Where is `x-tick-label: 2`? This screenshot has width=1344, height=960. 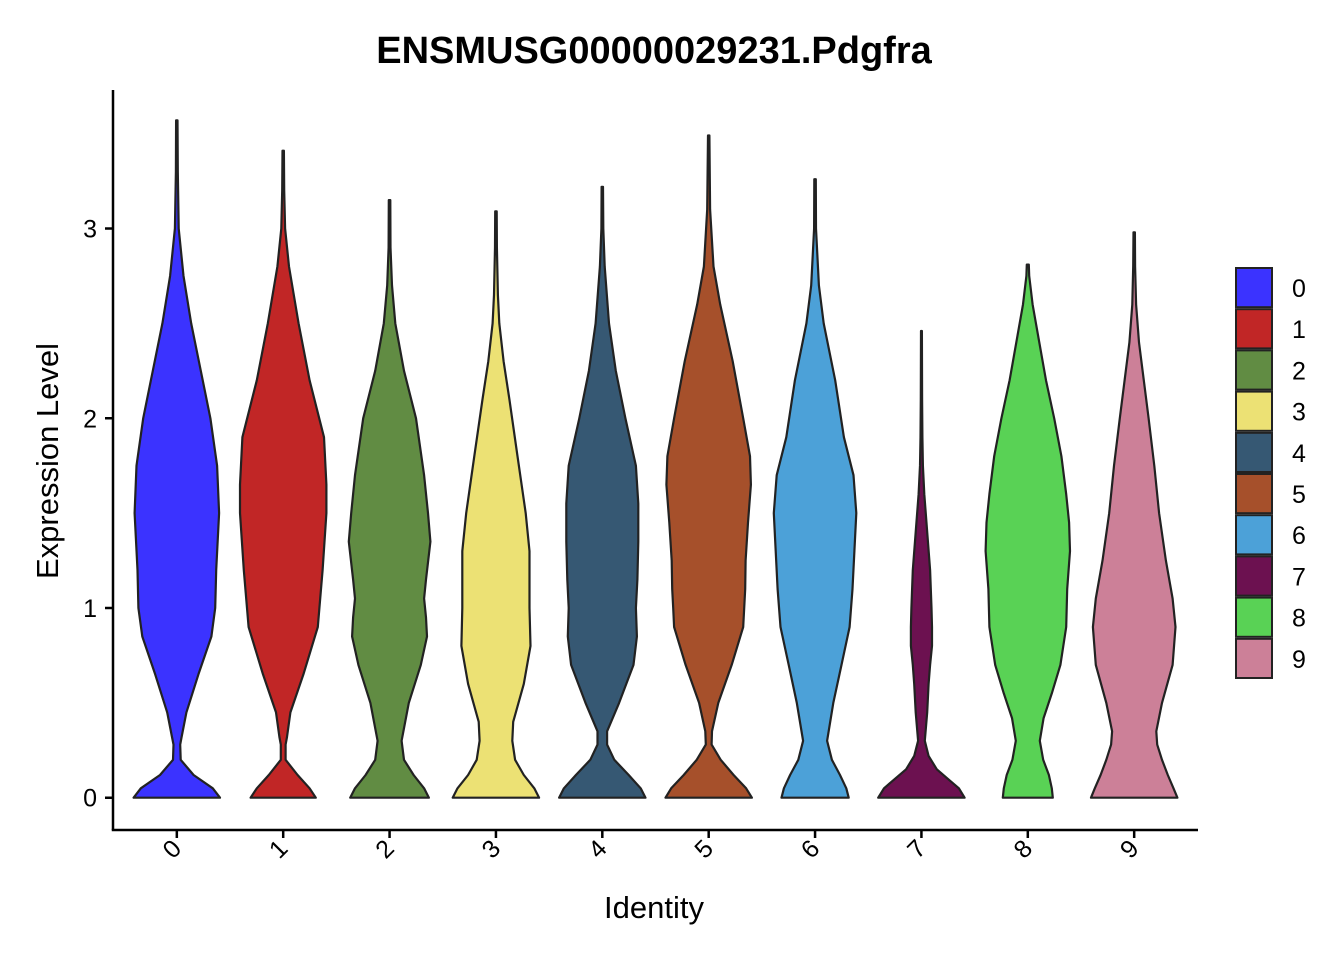 x-tick-label: 2 is located at coordinates (385, 849).